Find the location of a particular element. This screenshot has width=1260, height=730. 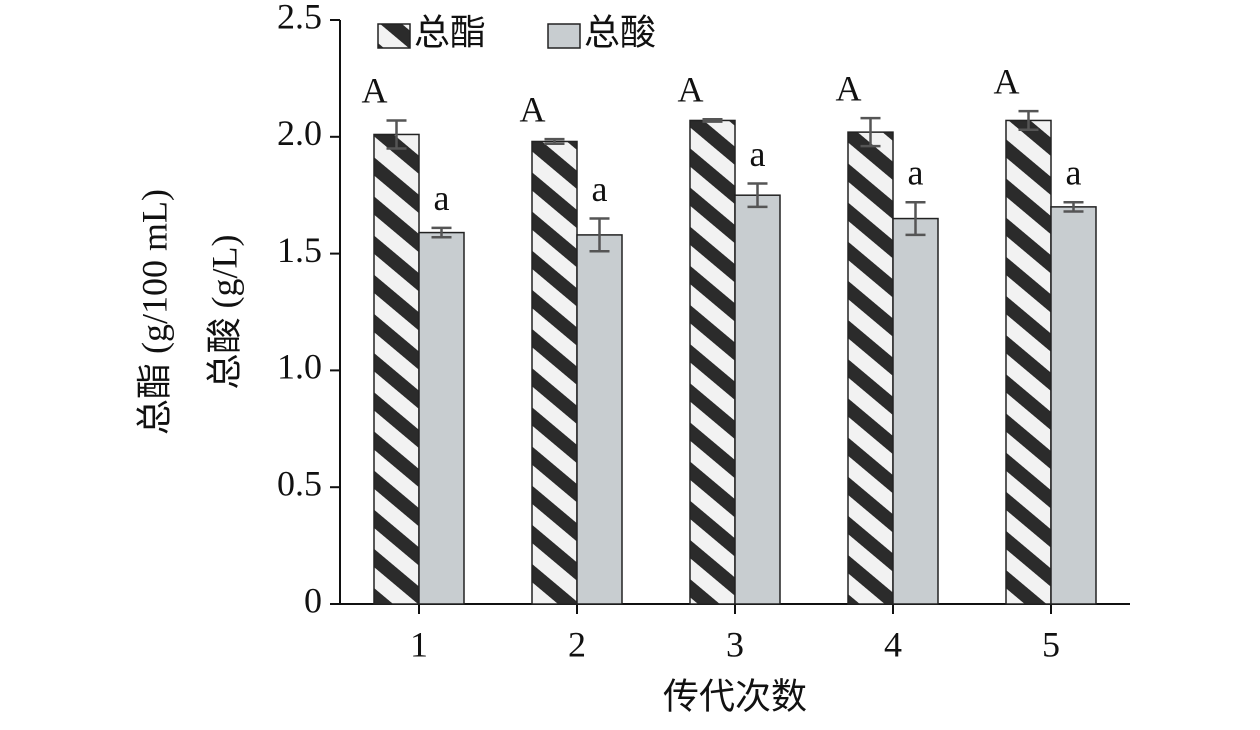

legend-label: 总酸 is located at coordinates (620, 32).